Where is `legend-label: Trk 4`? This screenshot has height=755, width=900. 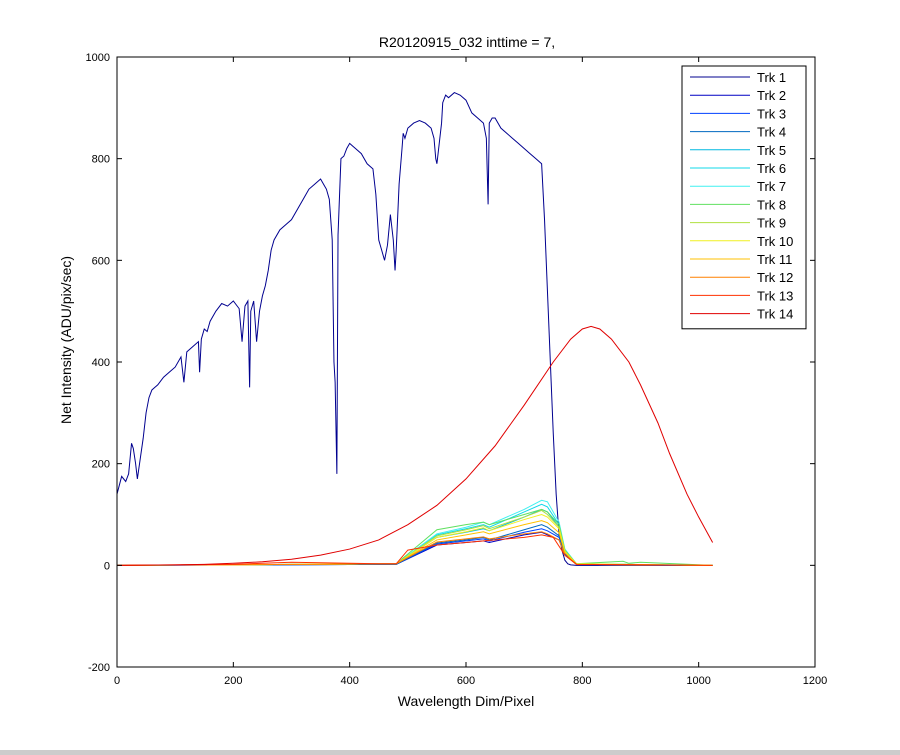 legend-label: Trk 4 is located at coordinates (771, 132).